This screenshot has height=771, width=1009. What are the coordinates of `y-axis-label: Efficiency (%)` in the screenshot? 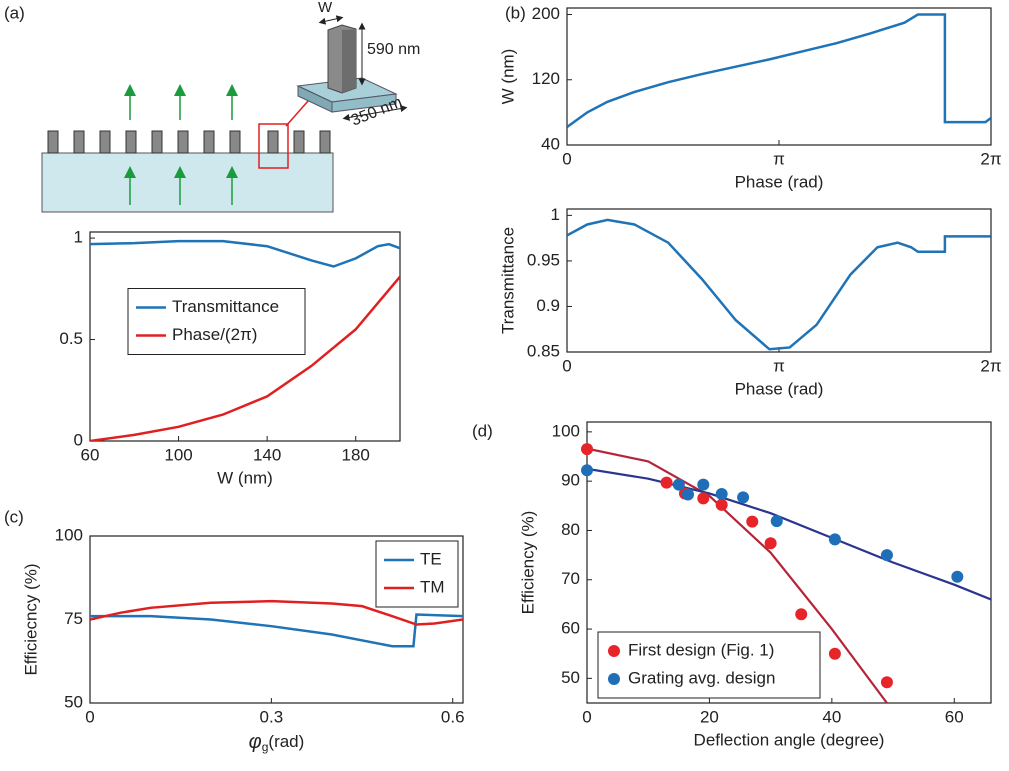 It's located at (527, 563).